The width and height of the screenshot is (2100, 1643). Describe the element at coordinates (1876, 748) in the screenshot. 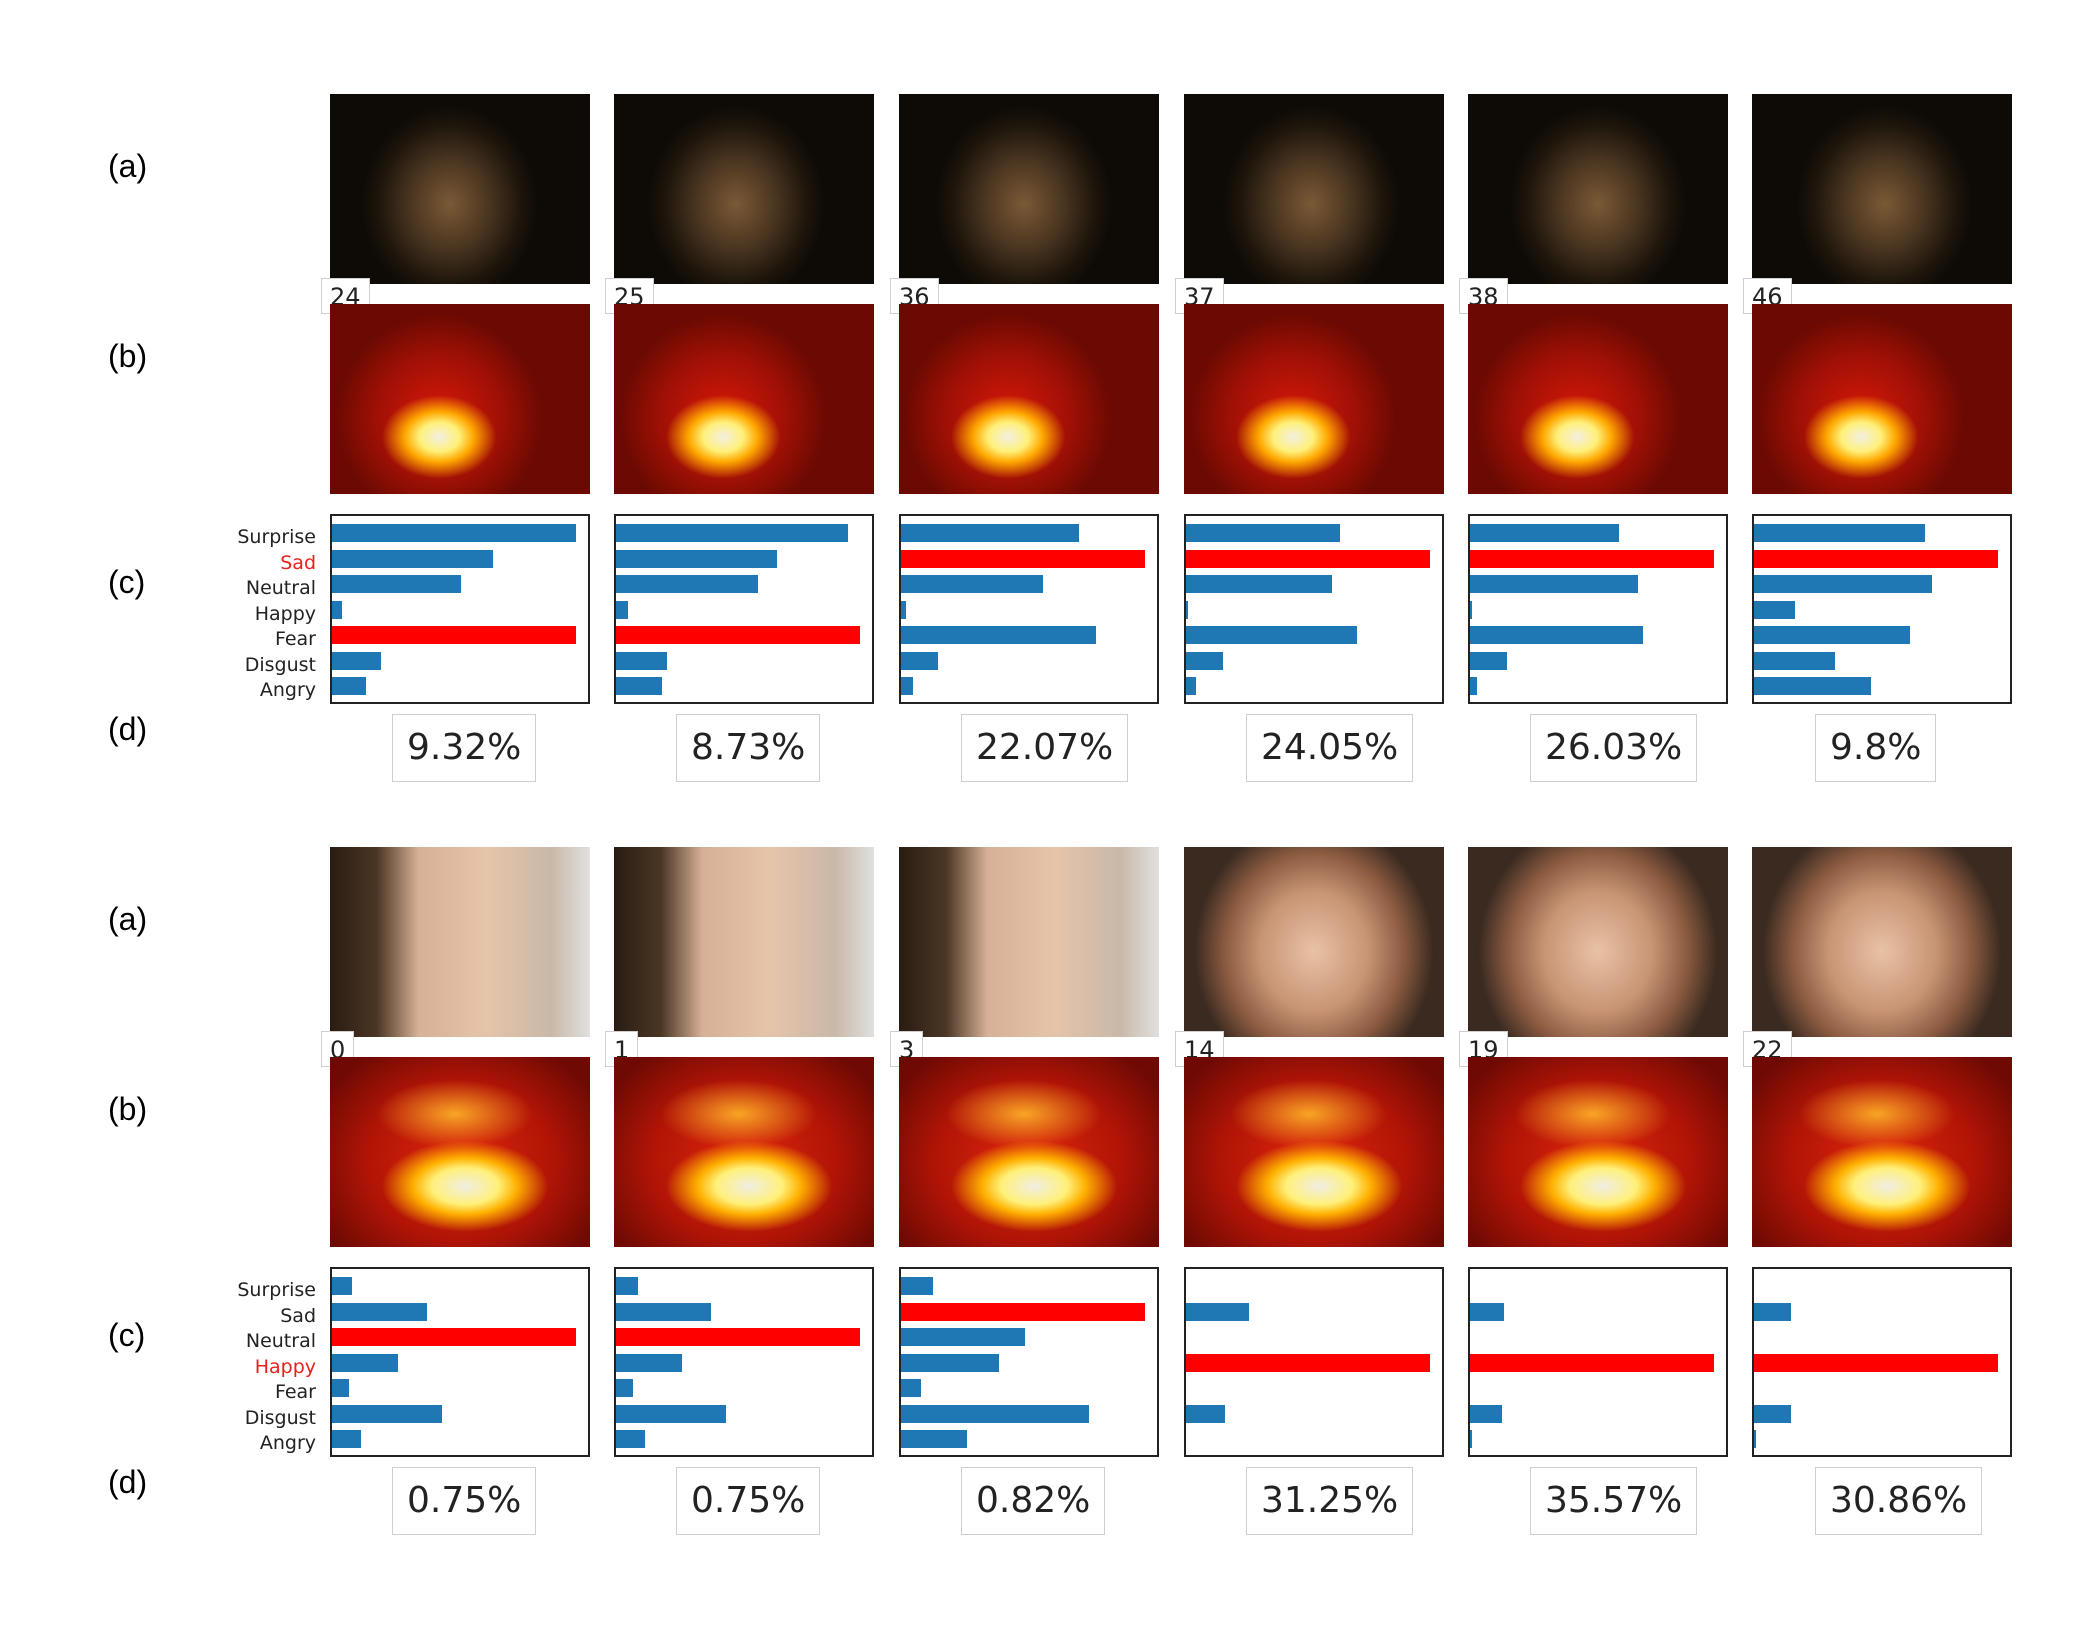

I see `percentage-value: 9.8%` at that location.